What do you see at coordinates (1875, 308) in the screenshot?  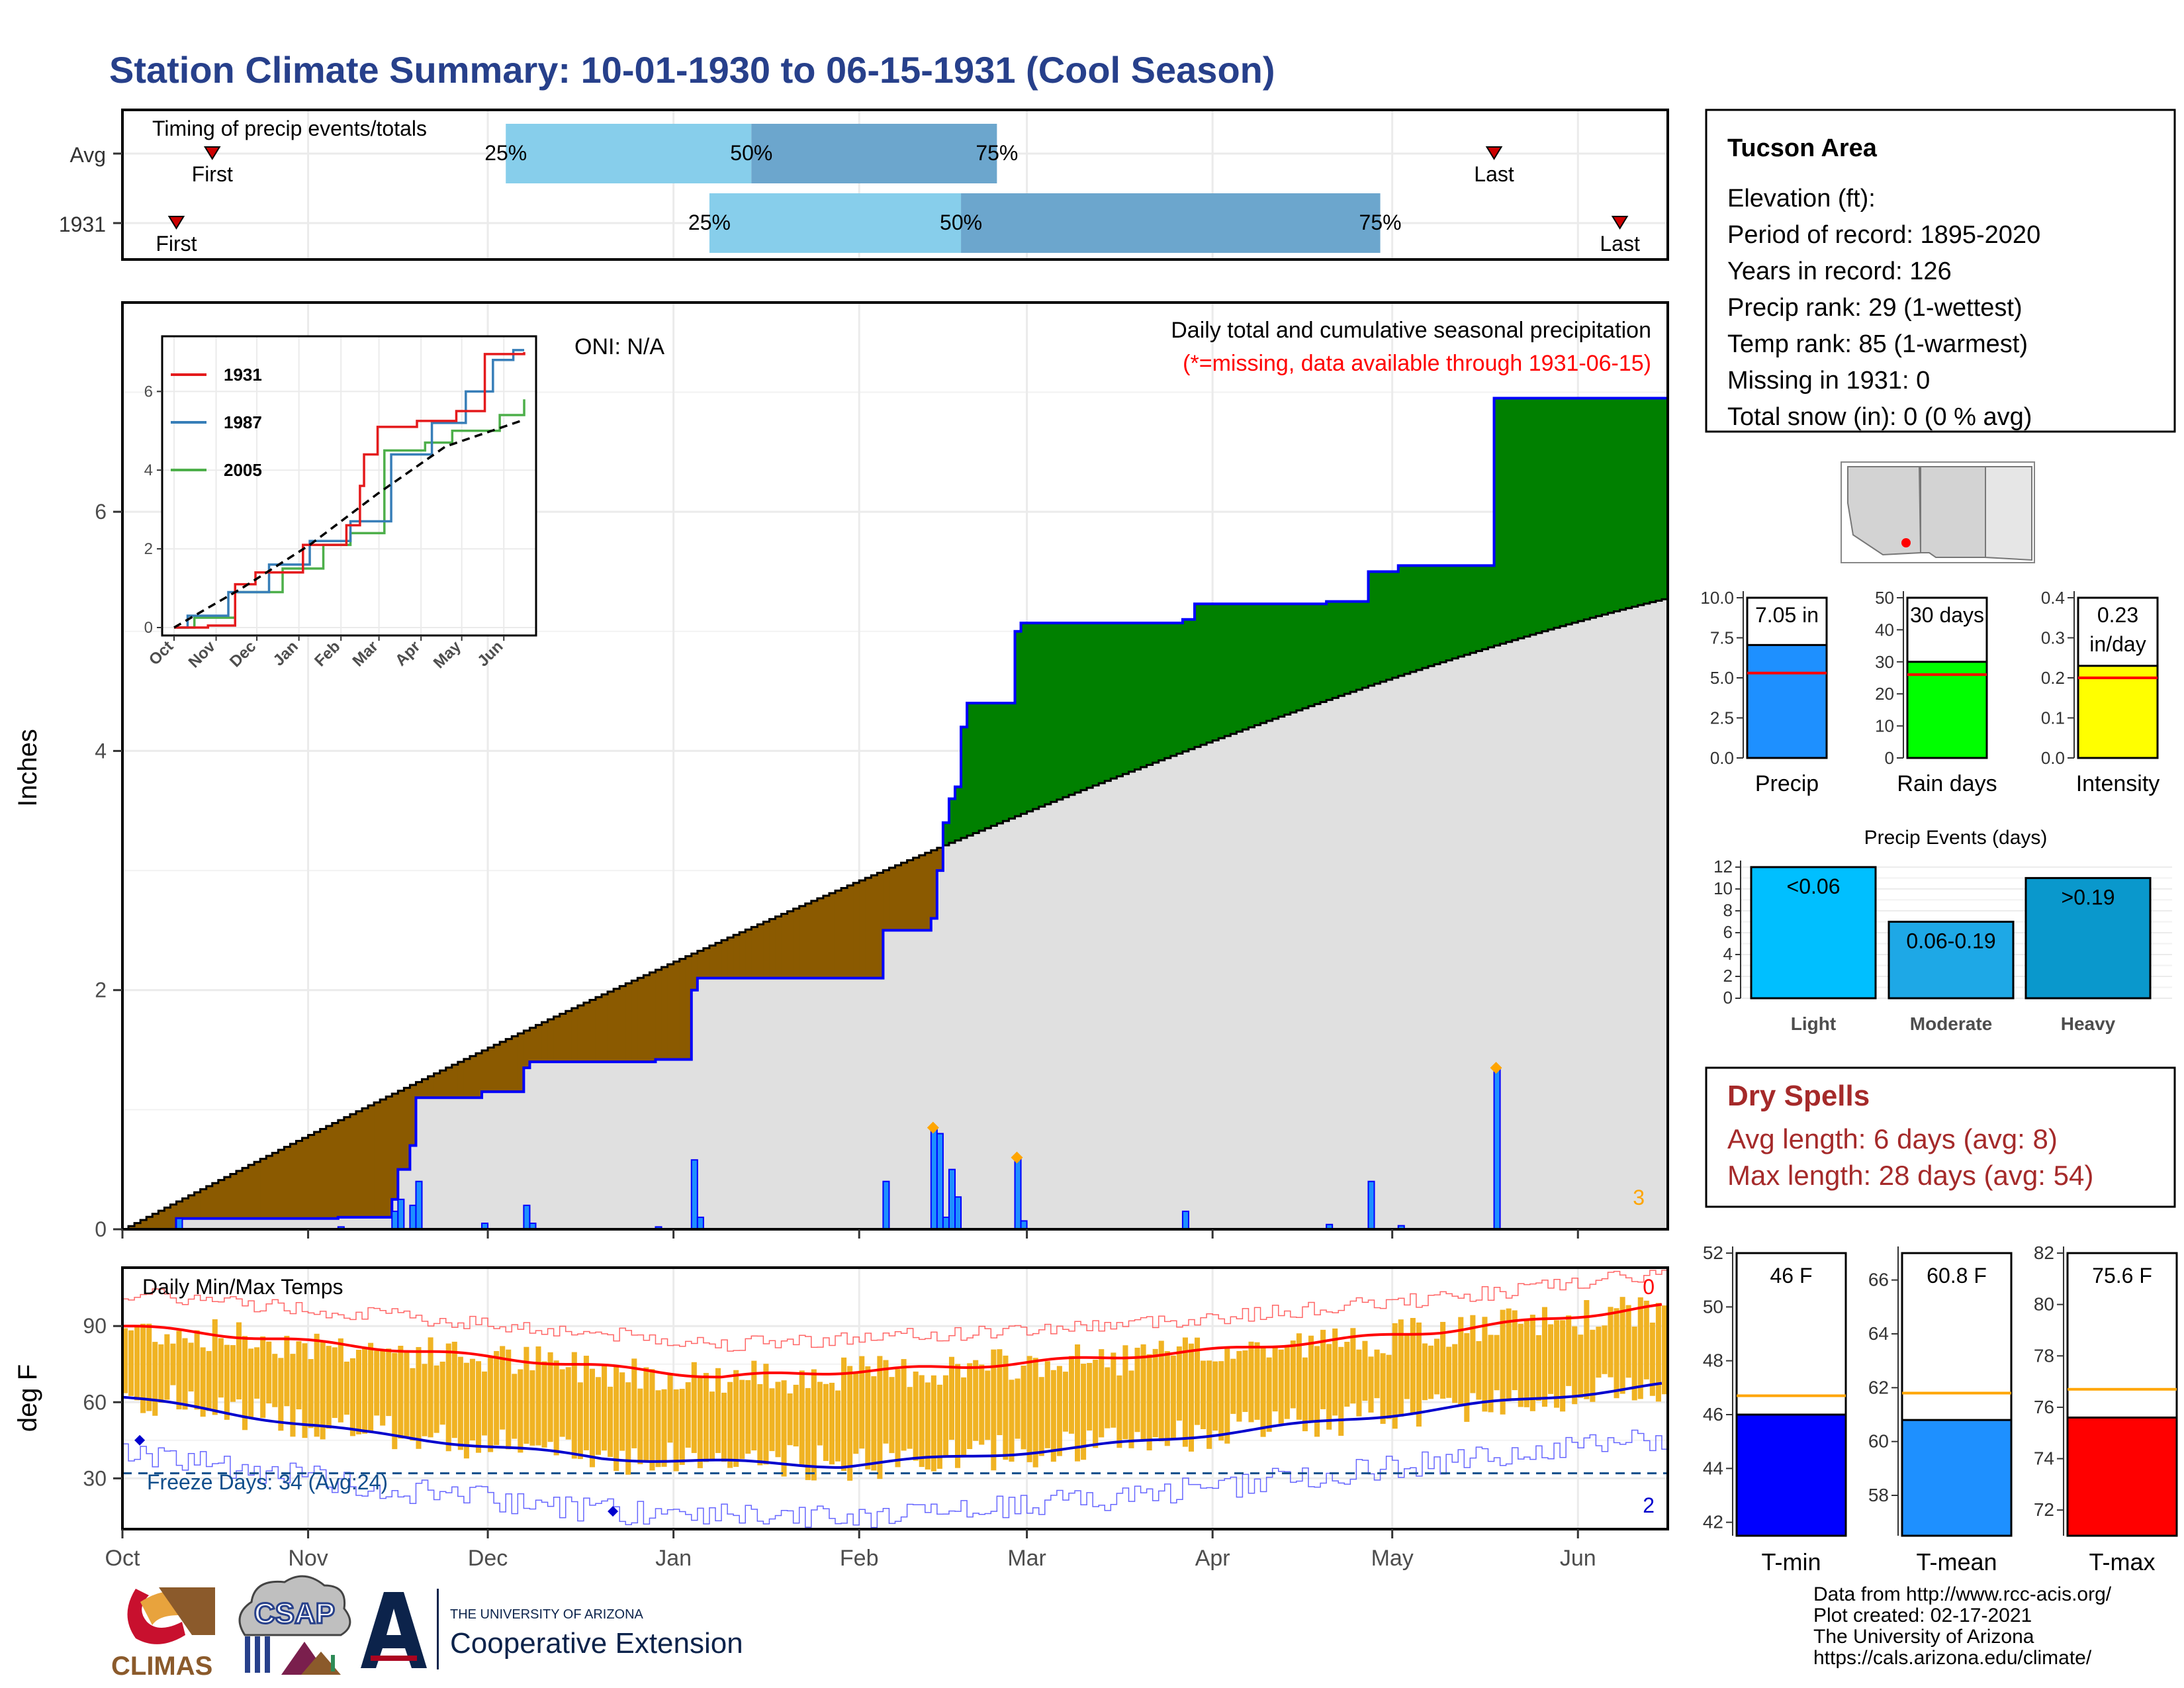 I see `info-line-precip-rank: Precip rank: 29 (1-wettest)` at bounding box center [1875, 308].